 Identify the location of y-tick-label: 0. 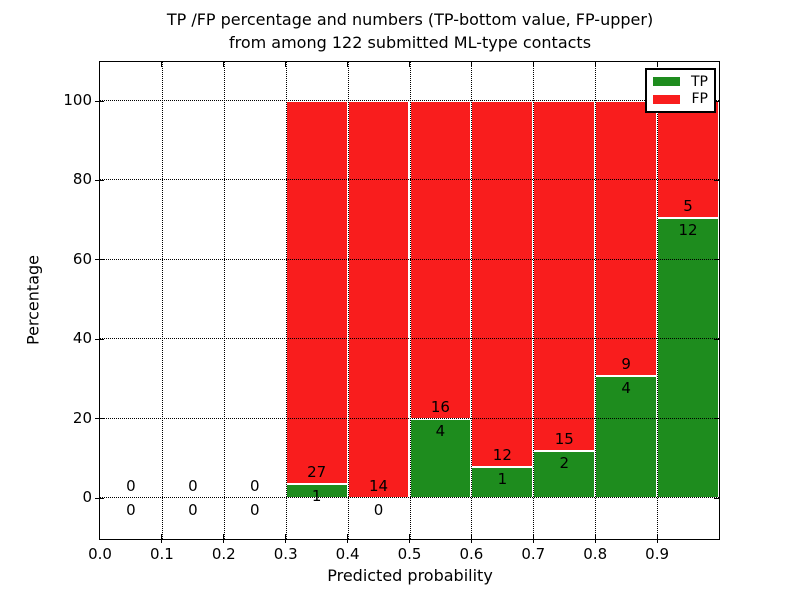
(87, 497).